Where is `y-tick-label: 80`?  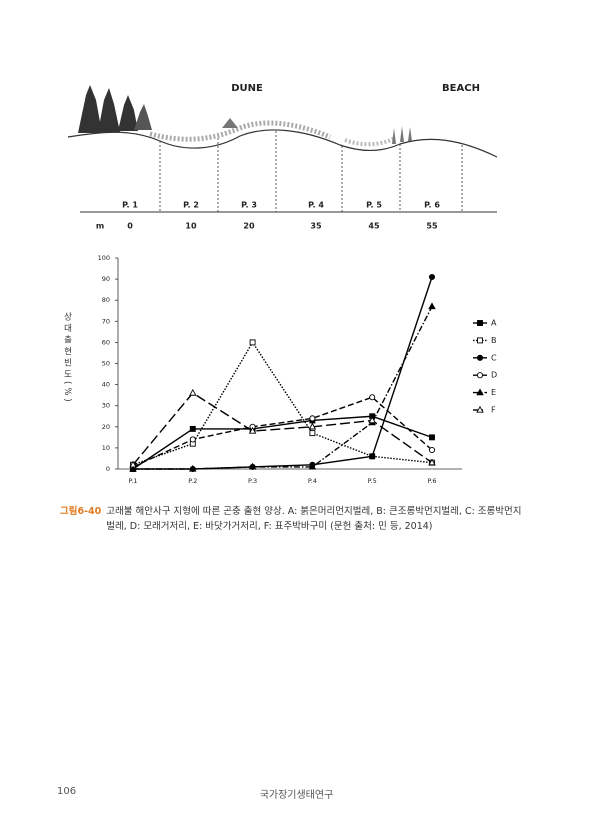 y-tick-label: 80 is located at coordinates (106, 300).